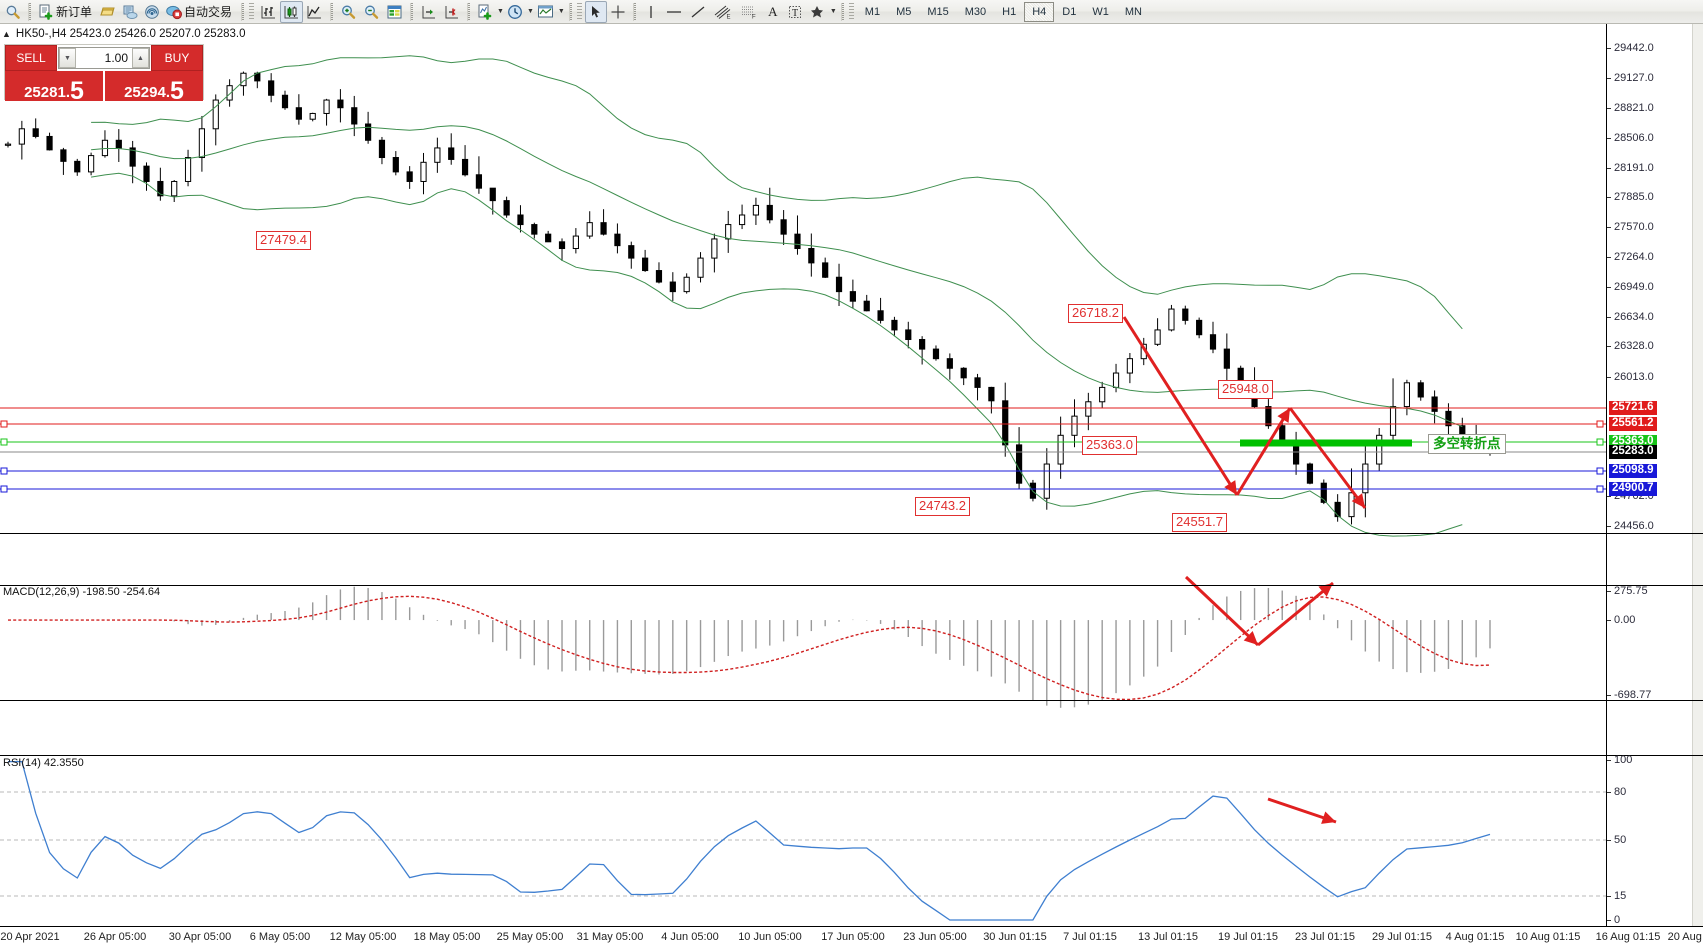 Image resolution: width=1703 pixels, height=948 pixels. I want to click on rsi-axis-label: 50, so click(1620, 840).